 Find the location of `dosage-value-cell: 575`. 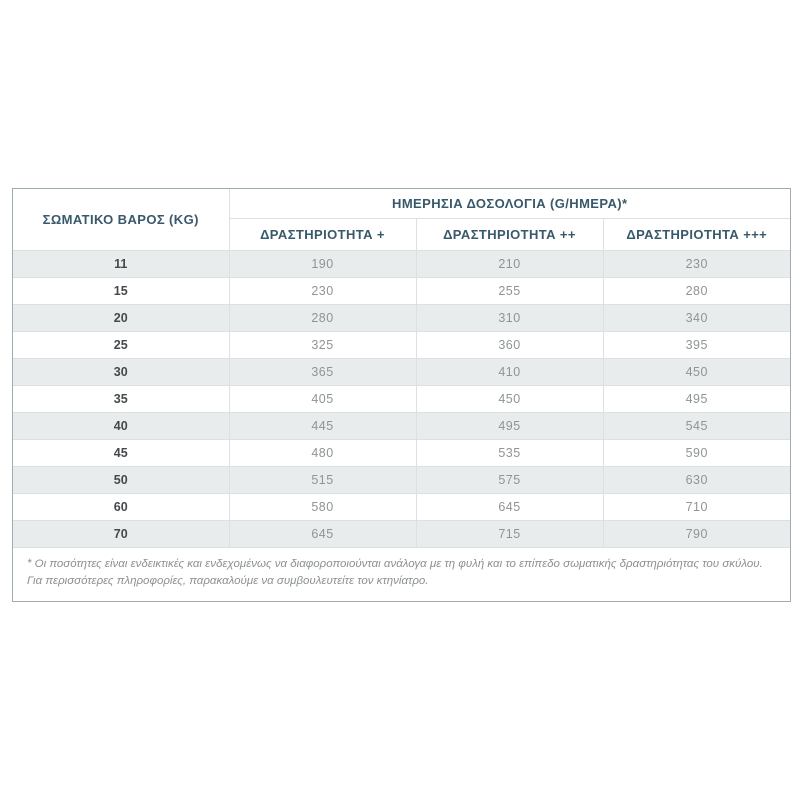

dosage-value-cell: 575 is located at coordinates (509, 479).